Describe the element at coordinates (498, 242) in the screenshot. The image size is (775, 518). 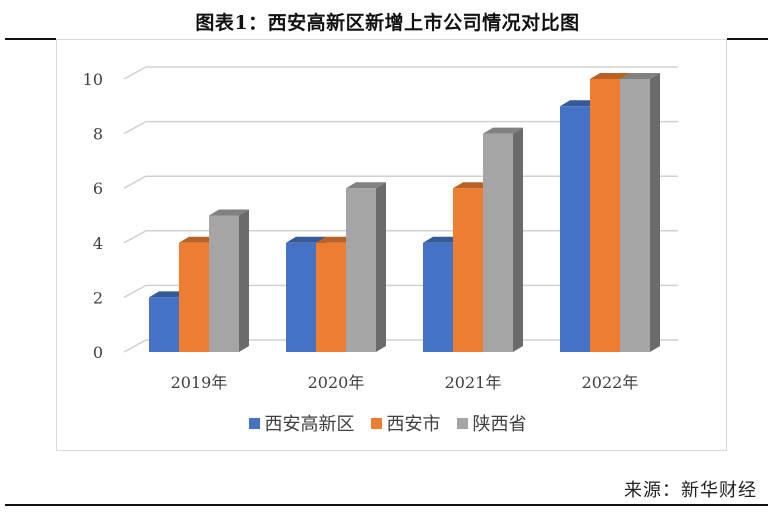
I see `bar-陕西省-2021年` at that location.